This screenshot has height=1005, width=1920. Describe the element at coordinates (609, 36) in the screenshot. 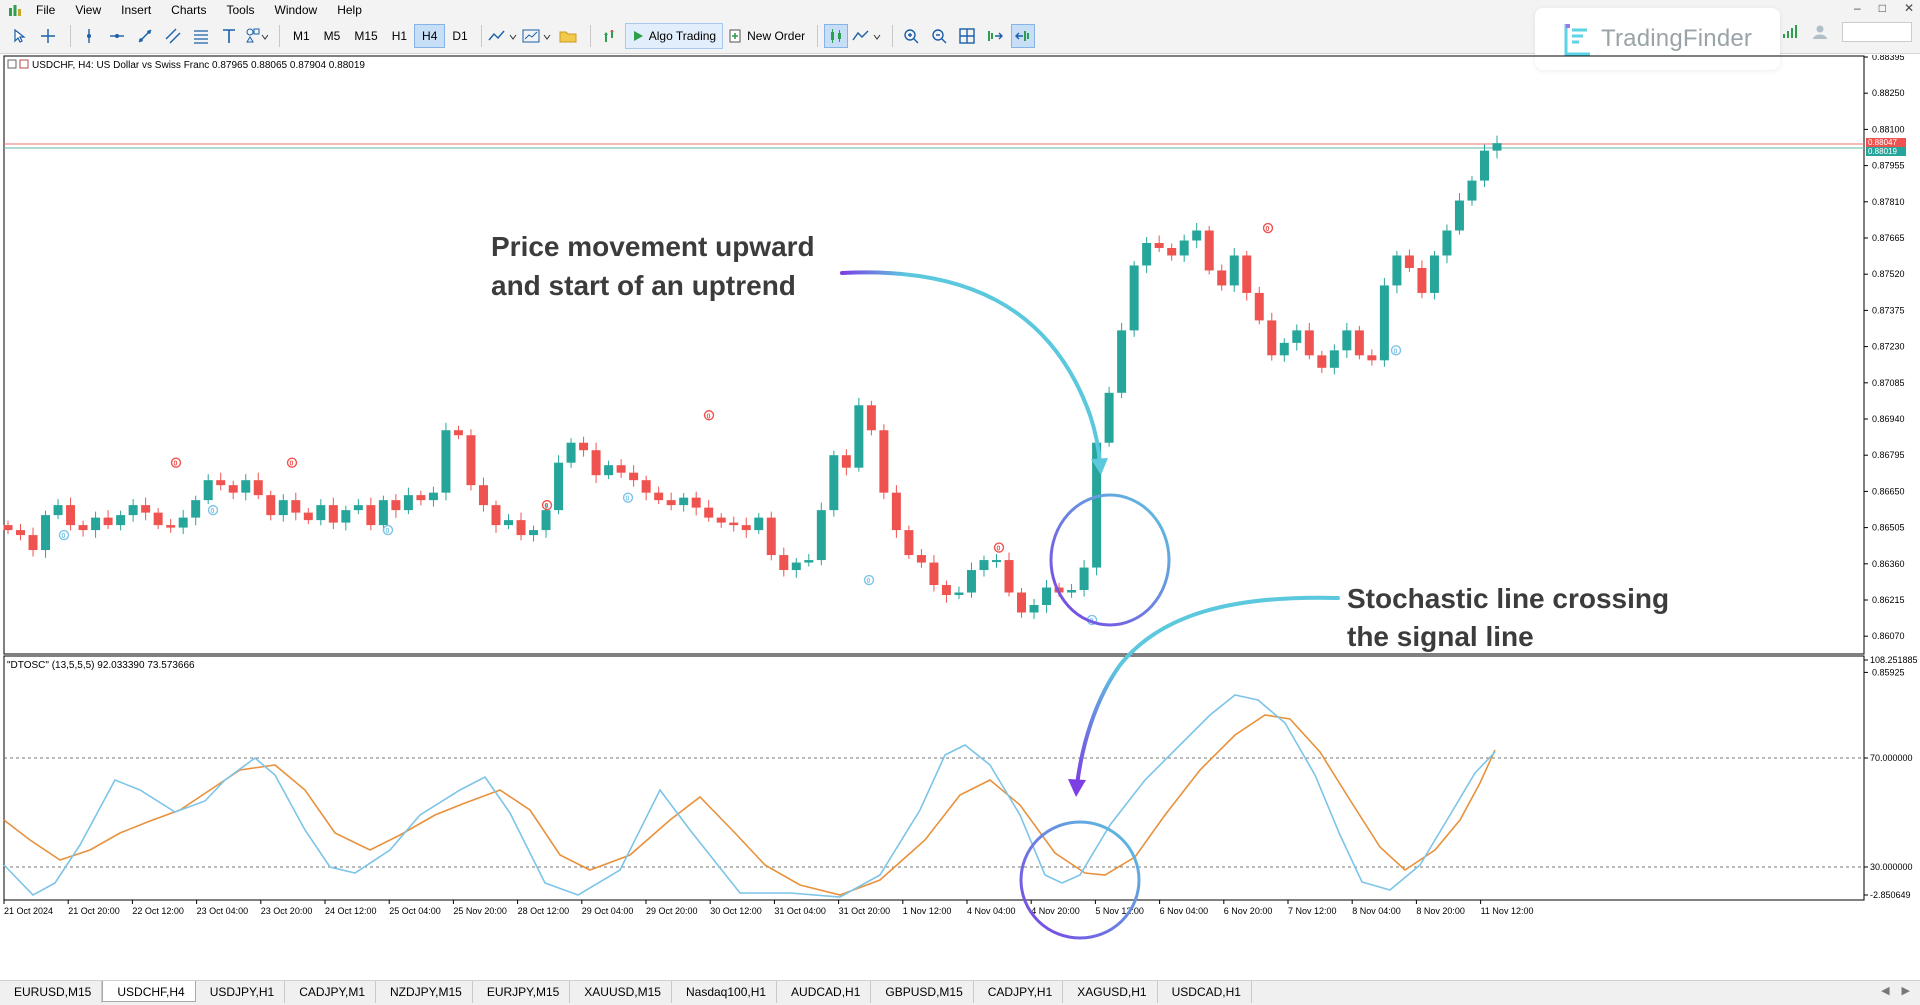

I see `market-watch-icon` at that location.